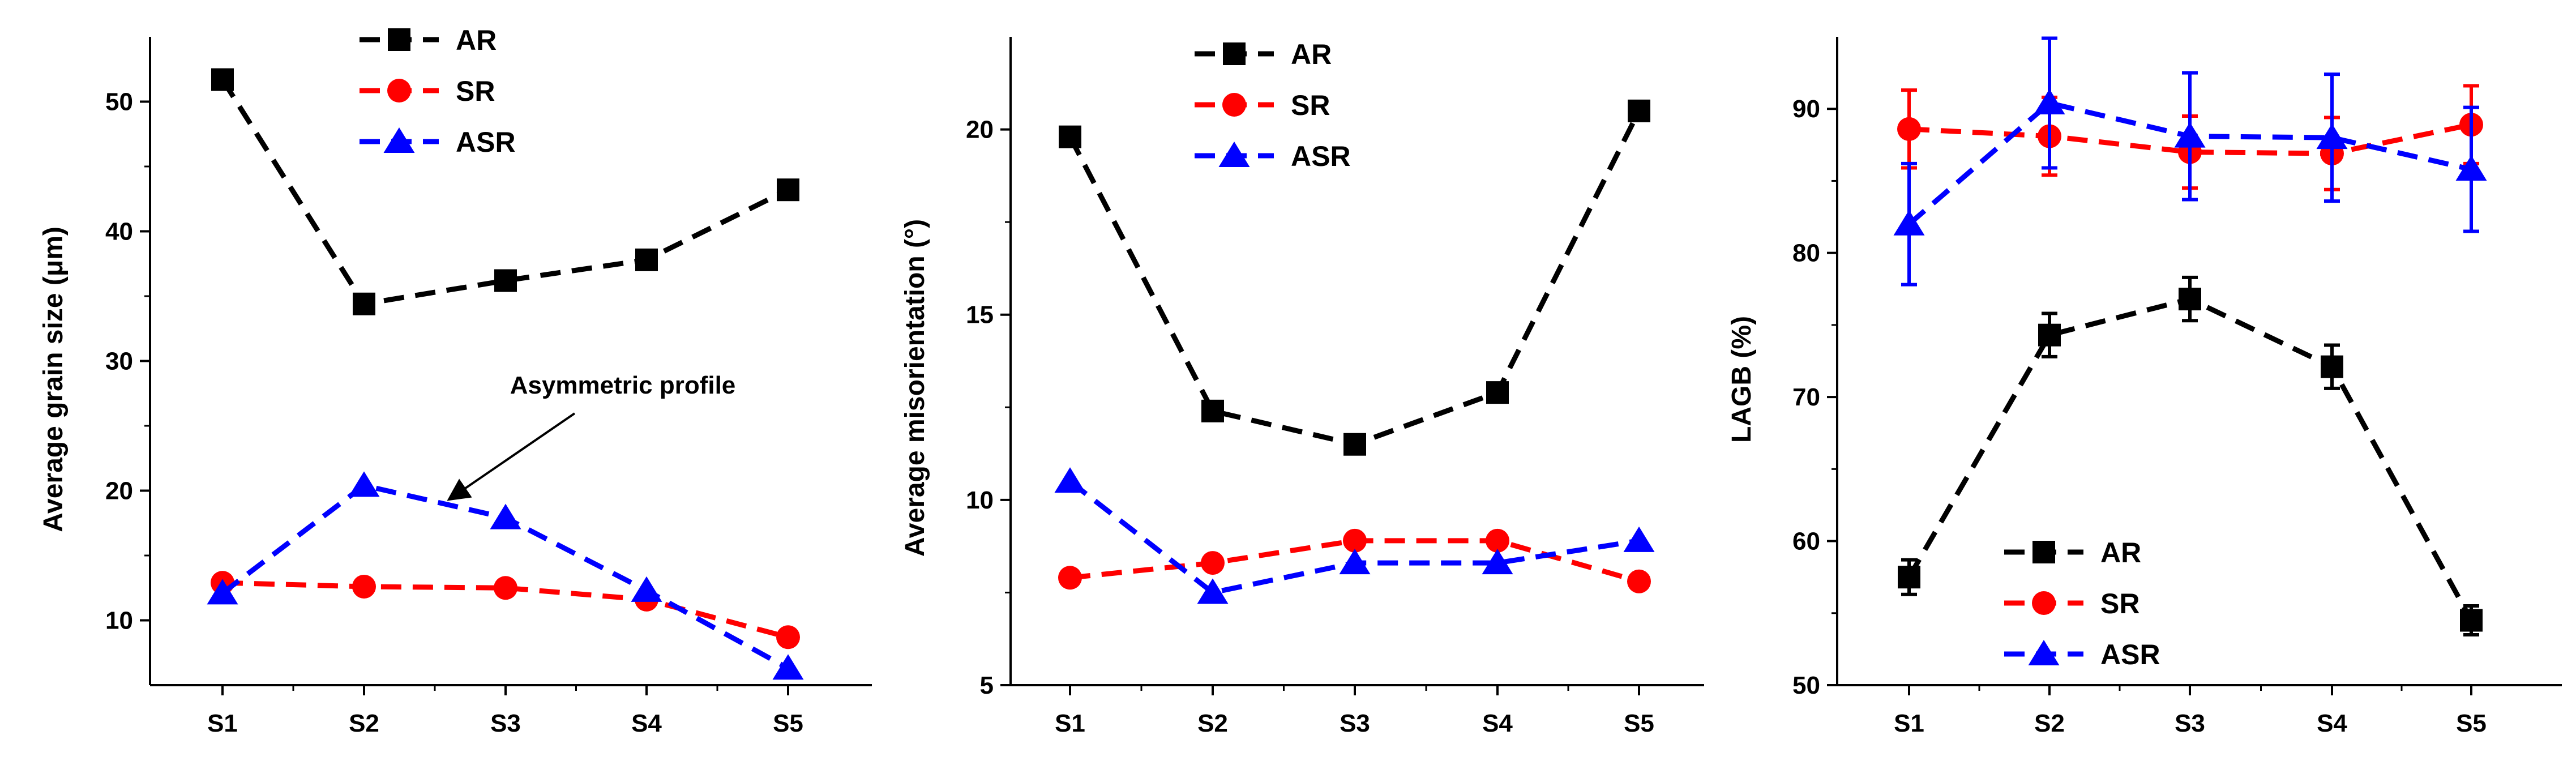 The width and height of the screenshot is (2576, 782). What do you see at coordinates (511, 456) in the screenshot?
I see `annotation-arrow` at bounding box center [511, 456].